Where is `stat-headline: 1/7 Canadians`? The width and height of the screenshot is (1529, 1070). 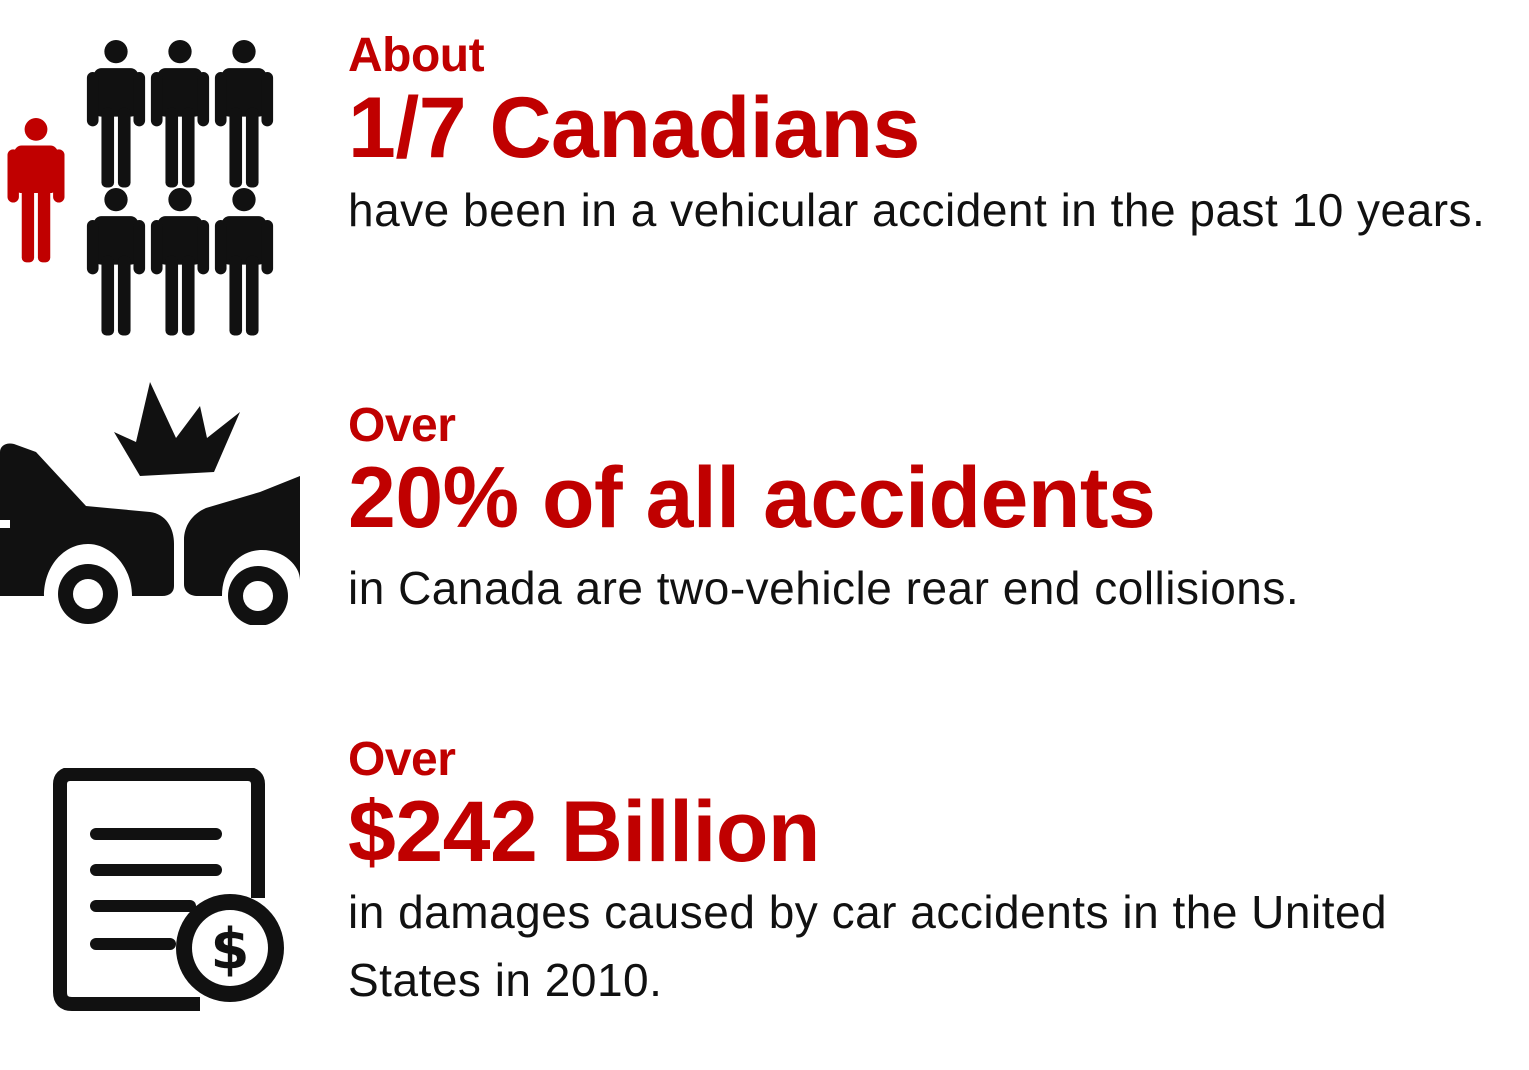 stat-headline: 1/7 Canadians is located at coordinates (634, 128).